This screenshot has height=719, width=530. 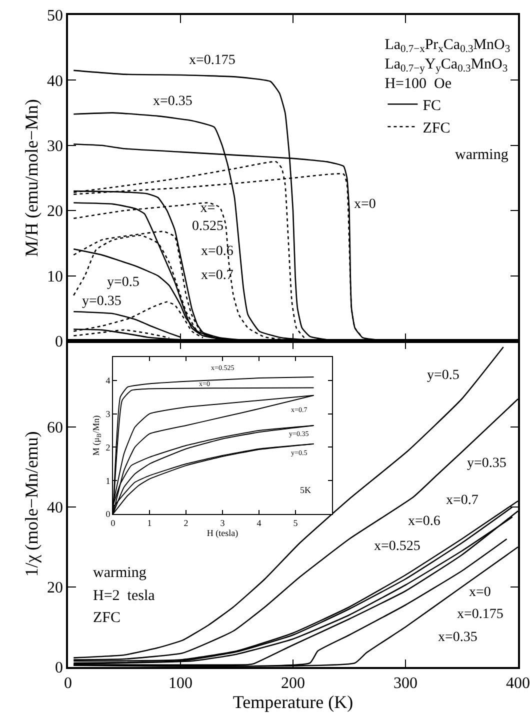 I want to click on annotation: 5K, so click(x=306, y=490).